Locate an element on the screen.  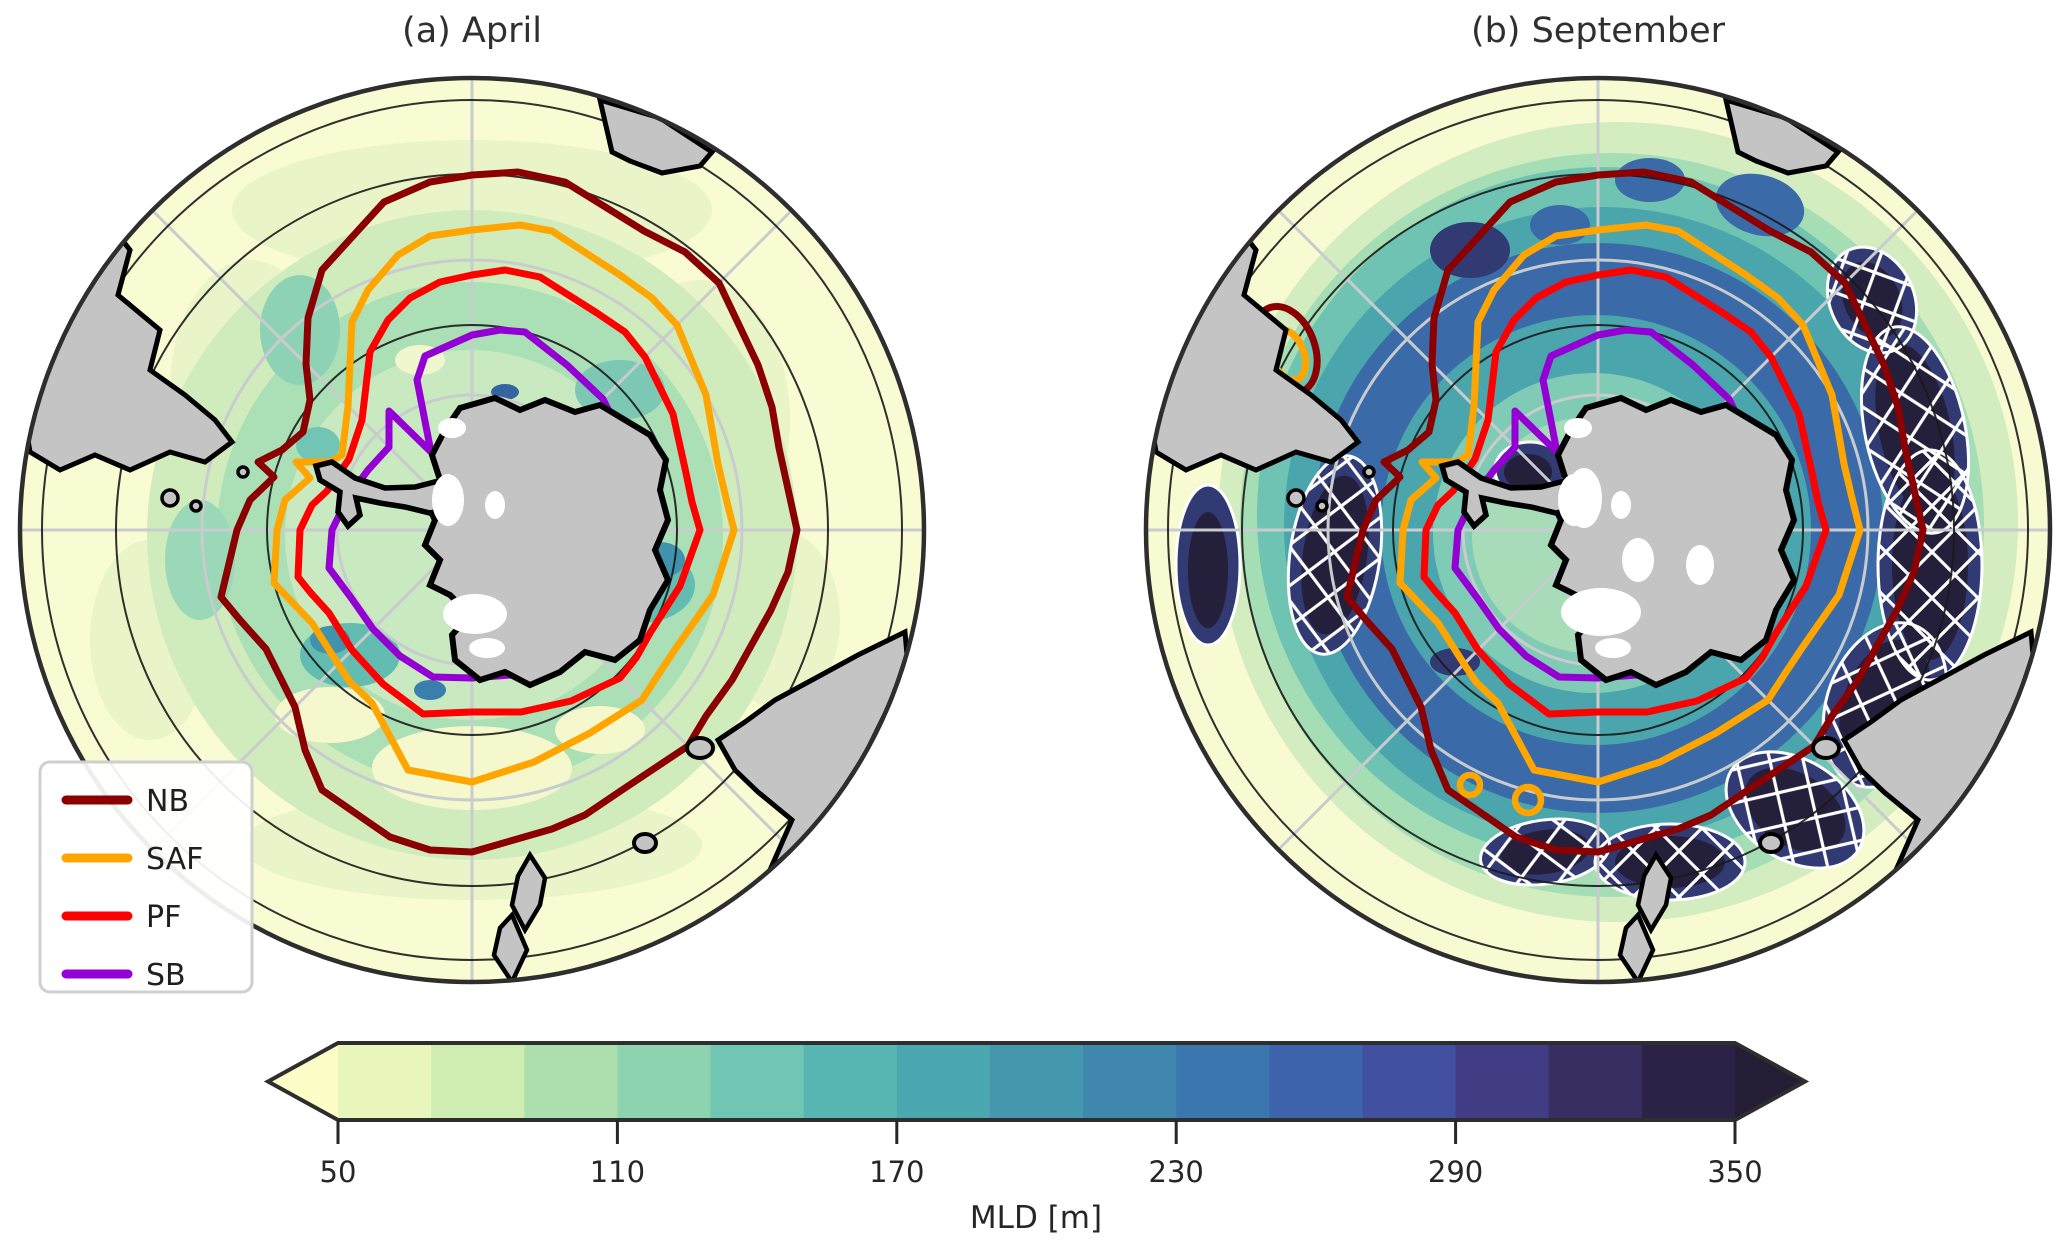
colorbar-tick-label: 290 is located at coordinates (1455, 1172).